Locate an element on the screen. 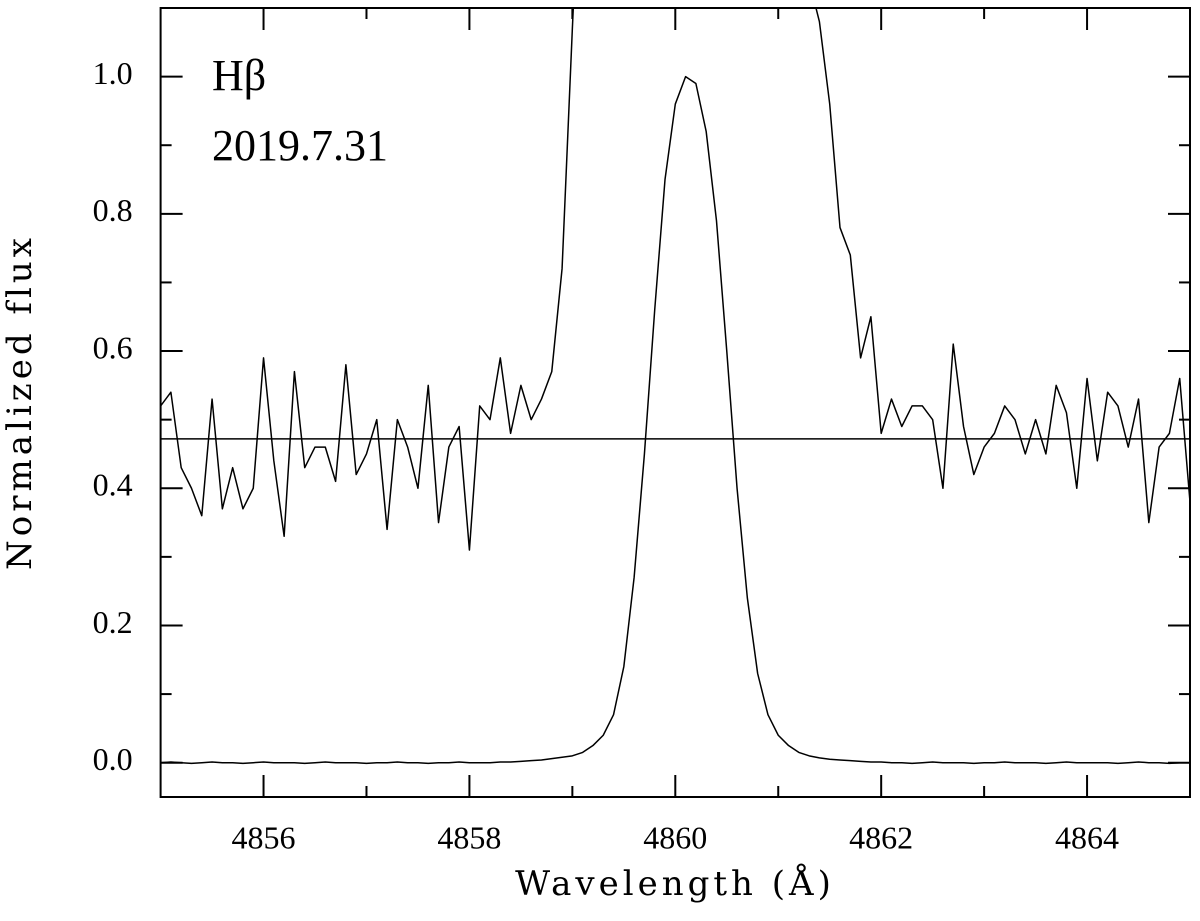  y-tick-label: 0.6 is located at coordinates (113, 347).